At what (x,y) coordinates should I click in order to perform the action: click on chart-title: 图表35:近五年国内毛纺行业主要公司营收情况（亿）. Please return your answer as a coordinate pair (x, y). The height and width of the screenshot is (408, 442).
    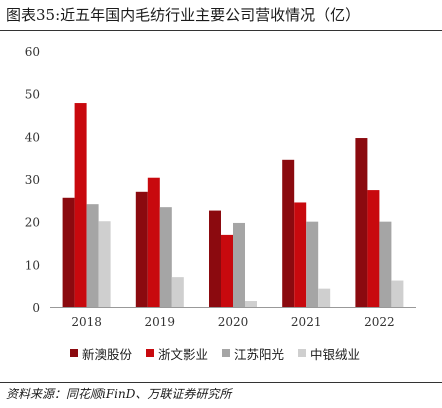
    Looking at the image, I should click on (183, 15).